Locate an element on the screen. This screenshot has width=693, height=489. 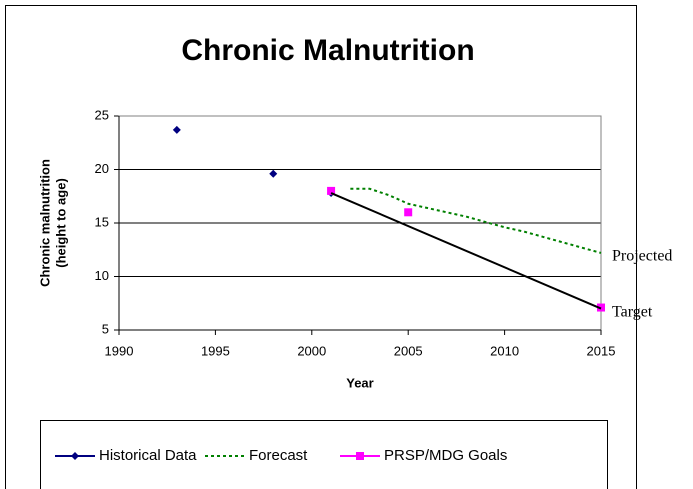
y-tick-label: 25 is located at coordinates (102, 114).